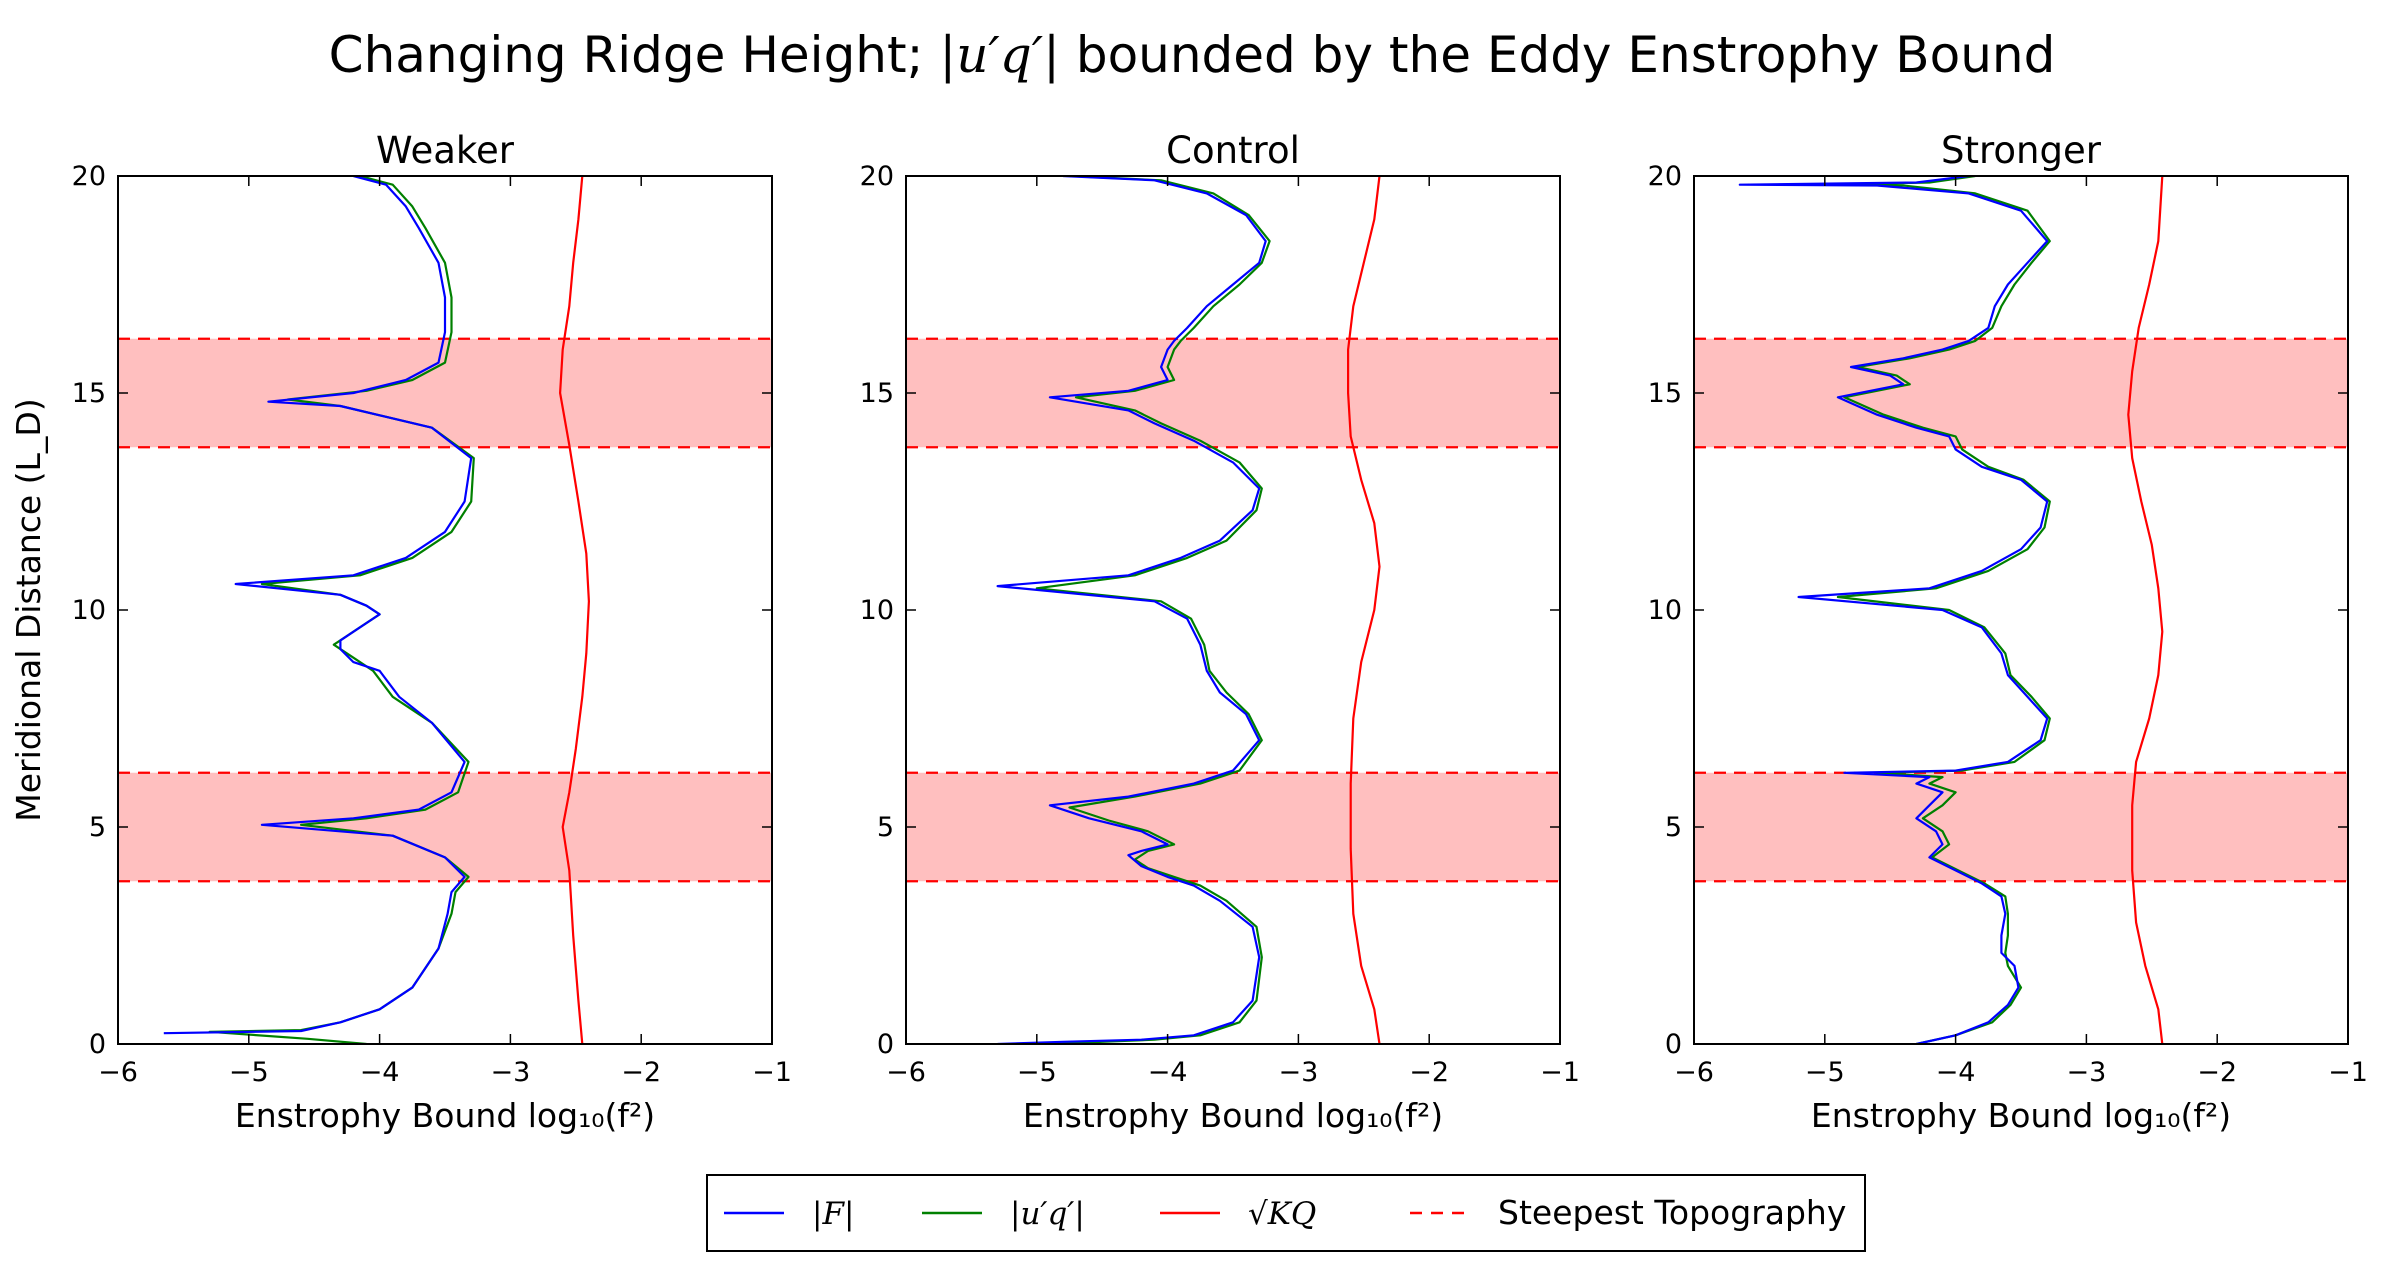 The width and height of the screenshot is (2384, 1270). What do you see at coordinates (1282, 1214) in the screenshot?
I see `legend-label-KQ: √KQ` at bounding box center [1282, 1214].